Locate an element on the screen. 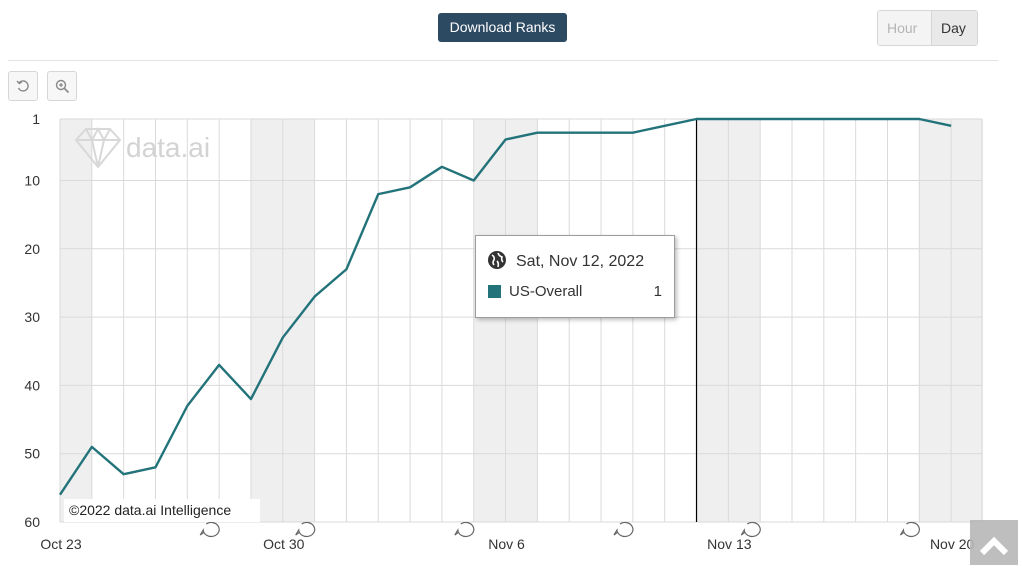 This screenshot has height=570, width=1022. scroll-to-top-button is located at coordinates (994, 542).